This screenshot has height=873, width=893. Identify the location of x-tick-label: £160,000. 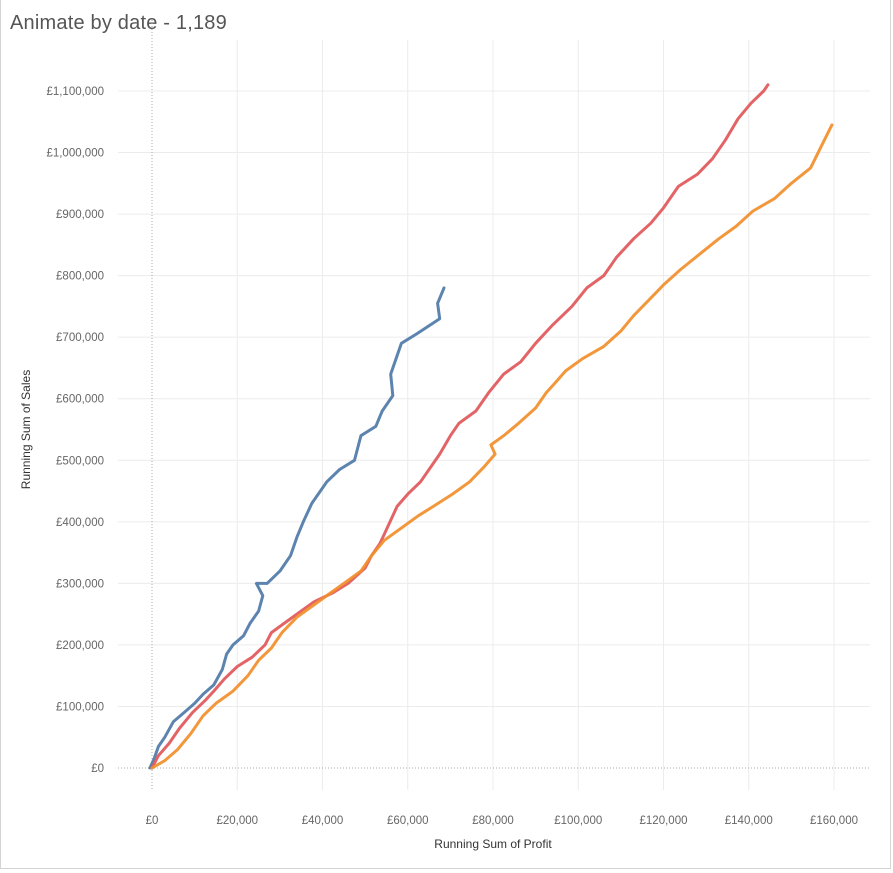
(834, 821).